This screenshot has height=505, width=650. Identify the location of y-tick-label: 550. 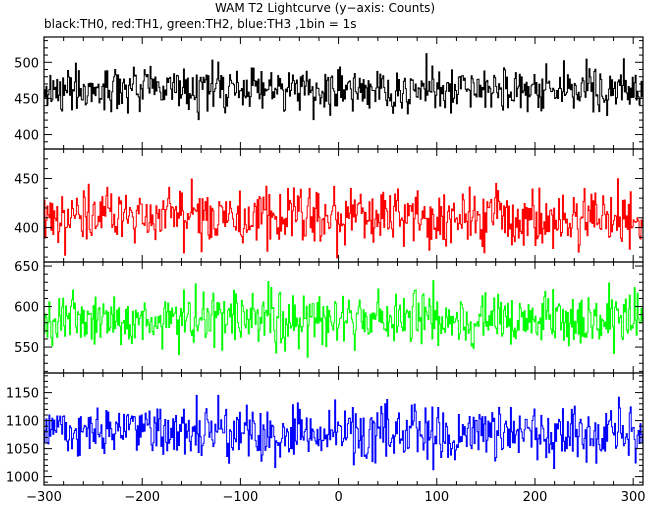
(26, 348).